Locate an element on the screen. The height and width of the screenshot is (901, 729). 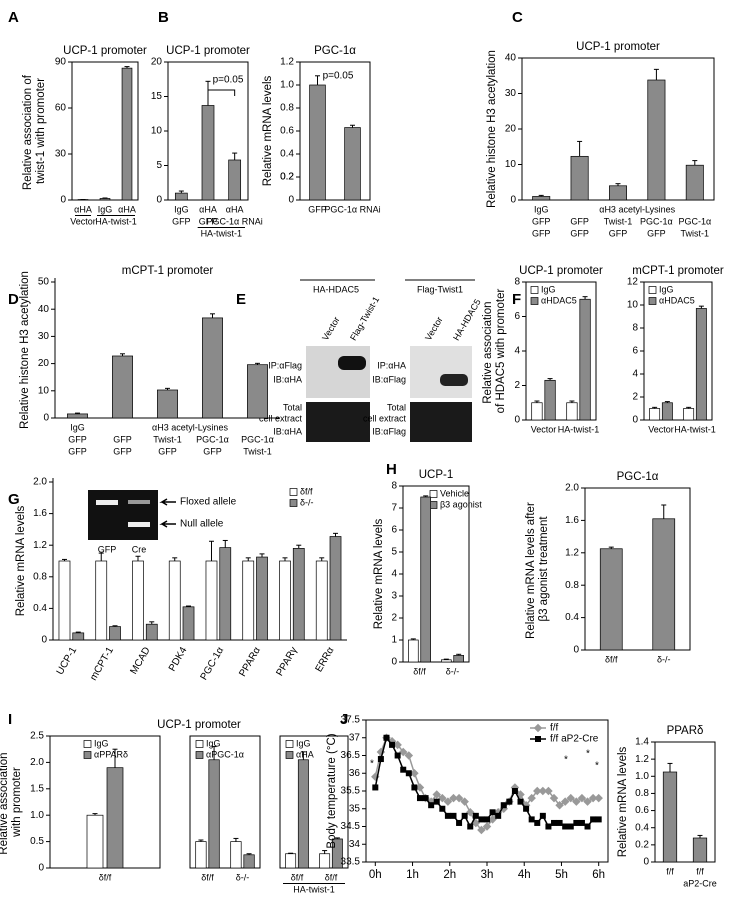
panel-letter: J is located at coordinates (344, 719).